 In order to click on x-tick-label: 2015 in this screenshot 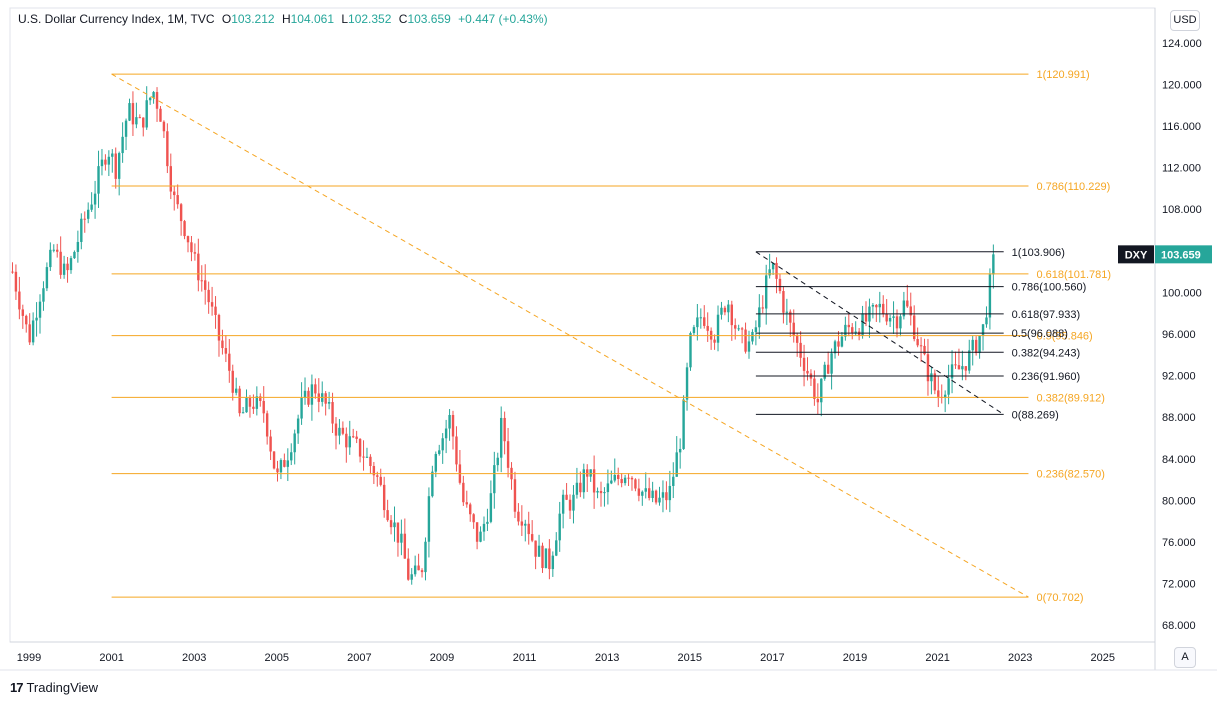, I will do `click(690, 658)`.